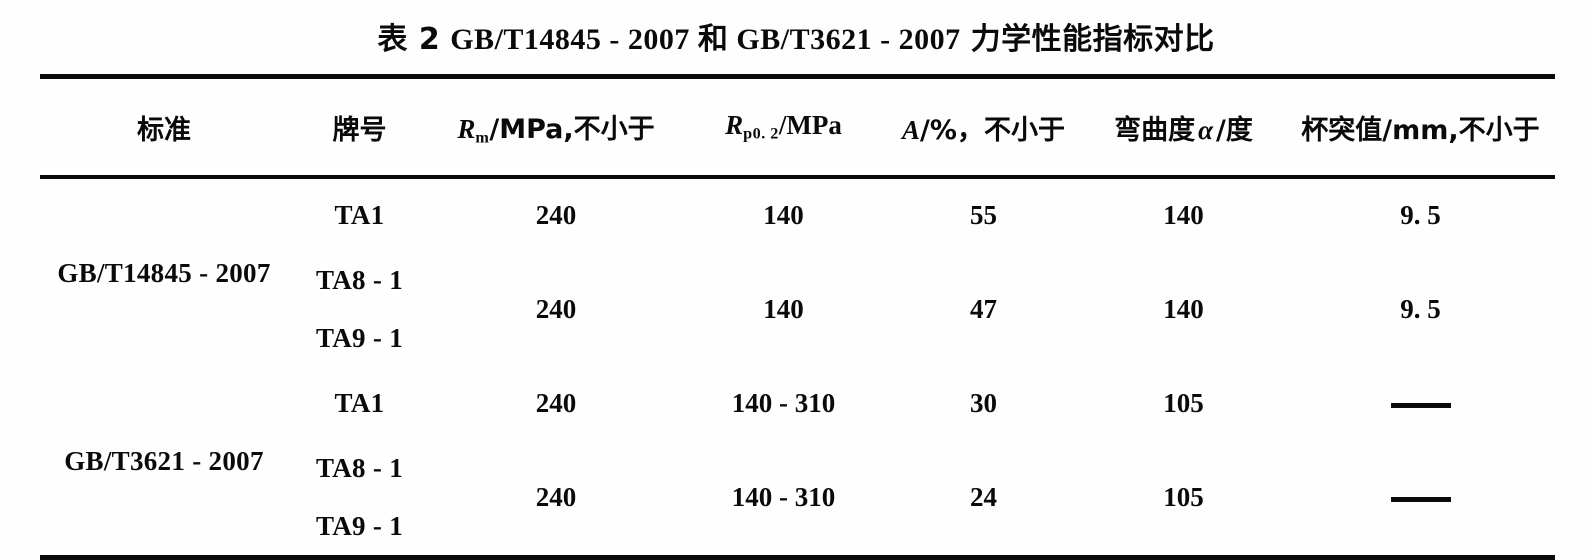 The height and width of the screenshot is (560, 1592). I want to click on caption-number: 表 2, so click(409, 39).